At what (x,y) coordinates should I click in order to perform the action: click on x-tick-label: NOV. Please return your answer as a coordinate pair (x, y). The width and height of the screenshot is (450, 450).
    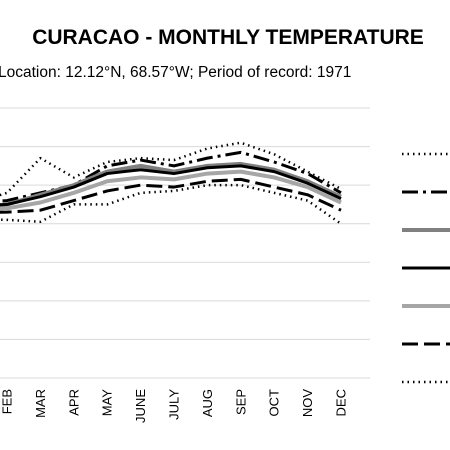
    Looking at the image, I should click on (307, 403).